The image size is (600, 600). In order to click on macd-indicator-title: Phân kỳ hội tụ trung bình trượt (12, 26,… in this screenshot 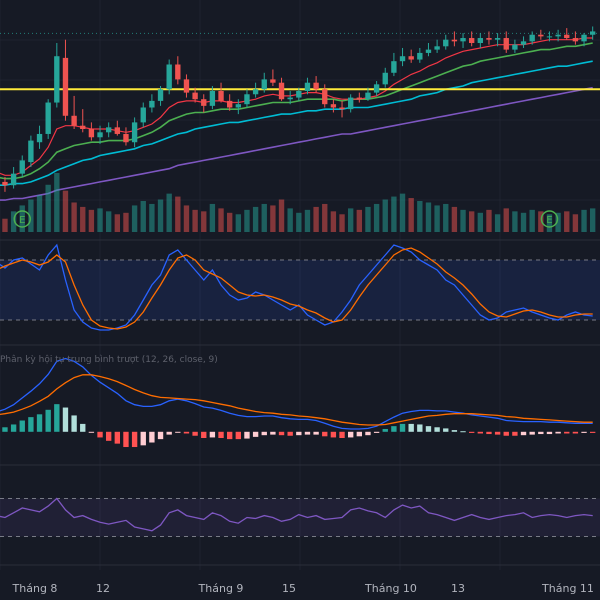, I will do `click(109, 359)`.